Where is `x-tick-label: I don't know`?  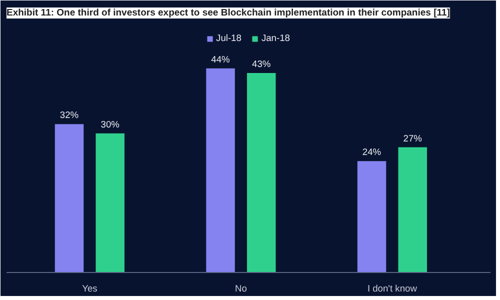 x-tick-label: I don't know is located at coordinates (392, 289).